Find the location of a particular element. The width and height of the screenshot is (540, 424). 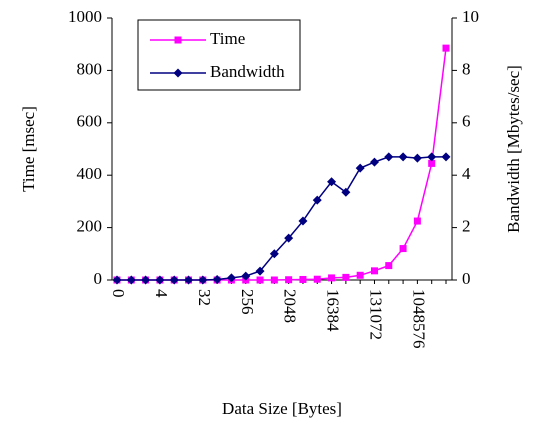

x-axis-label: Data Size [Bytes] is located at coordinates (282, 408).